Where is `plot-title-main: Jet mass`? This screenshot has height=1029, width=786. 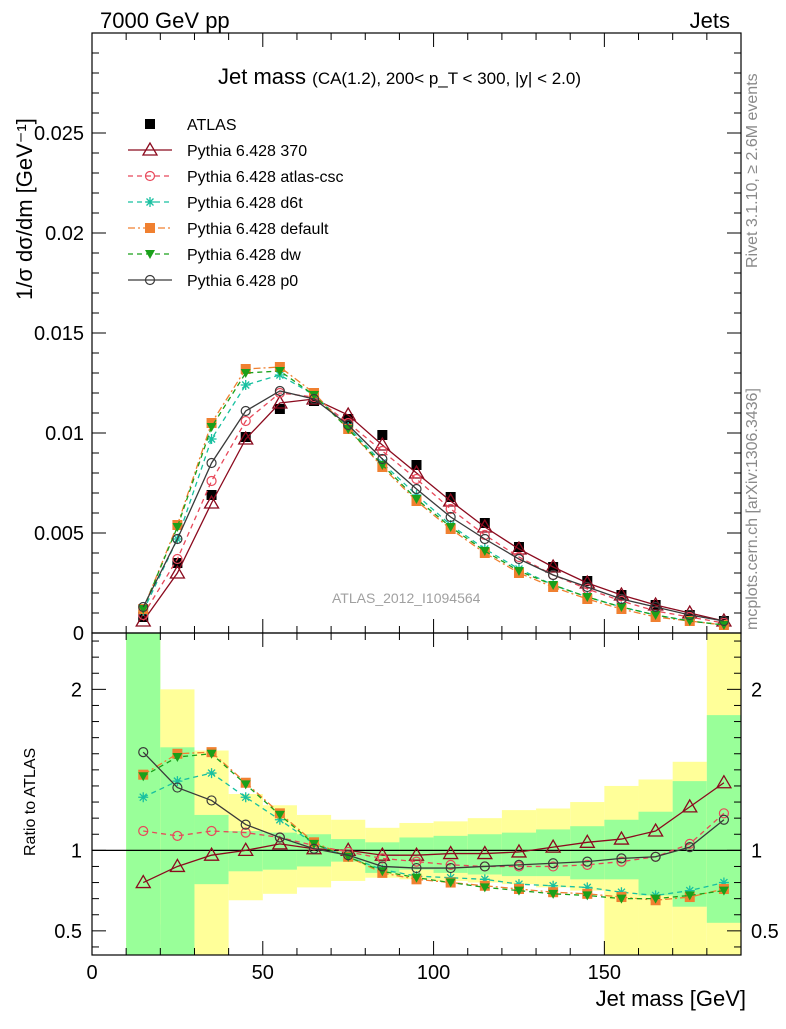
plot-title-main: Jet mass is located at coordinates (262, 76).